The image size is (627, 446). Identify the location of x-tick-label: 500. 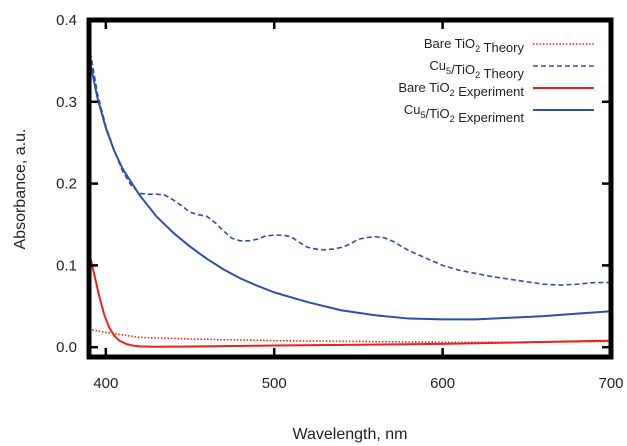
(274, 383).